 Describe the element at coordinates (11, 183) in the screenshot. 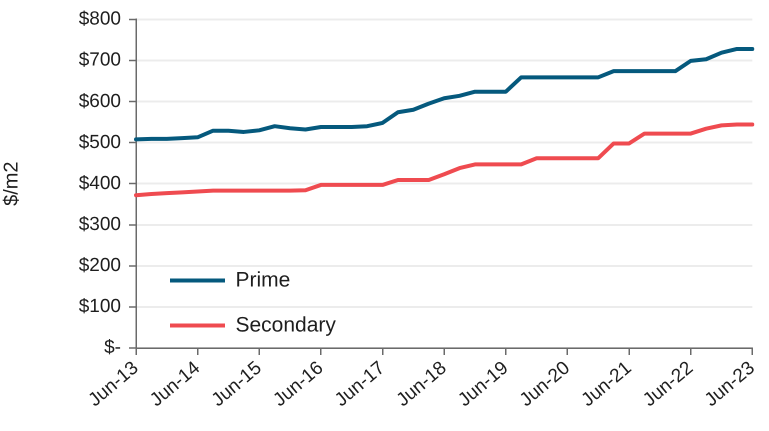

I see `y-axis-title: $/m2` at that location.